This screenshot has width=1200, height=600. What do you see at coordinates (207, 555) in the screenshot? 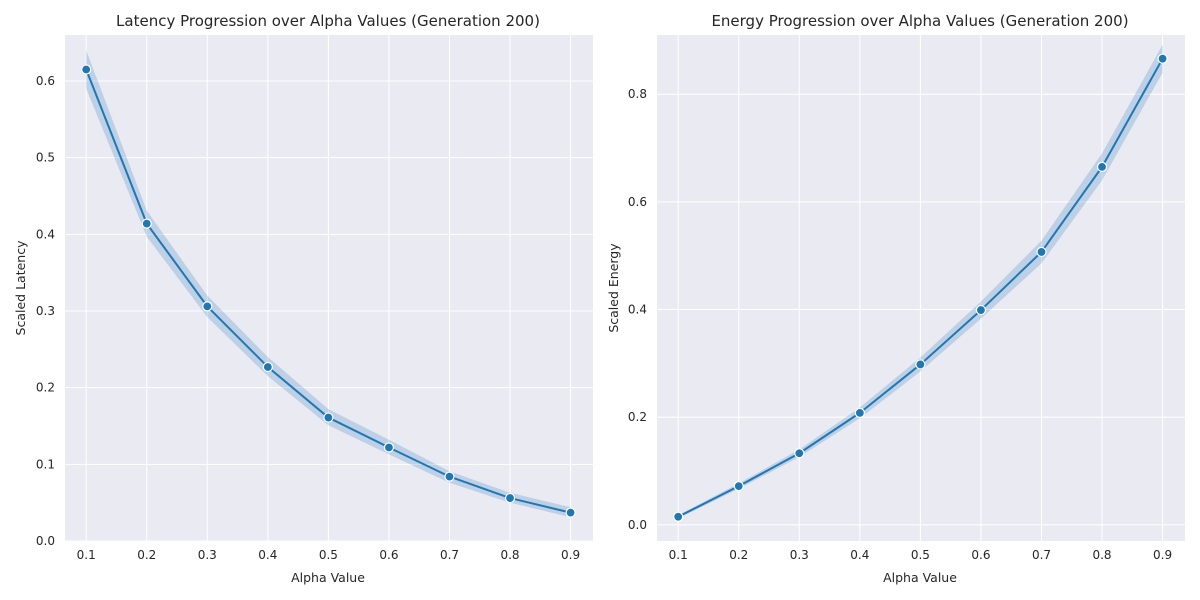
I see `latency-x-tick-label: 0.3` at bounding box center [207, 555].